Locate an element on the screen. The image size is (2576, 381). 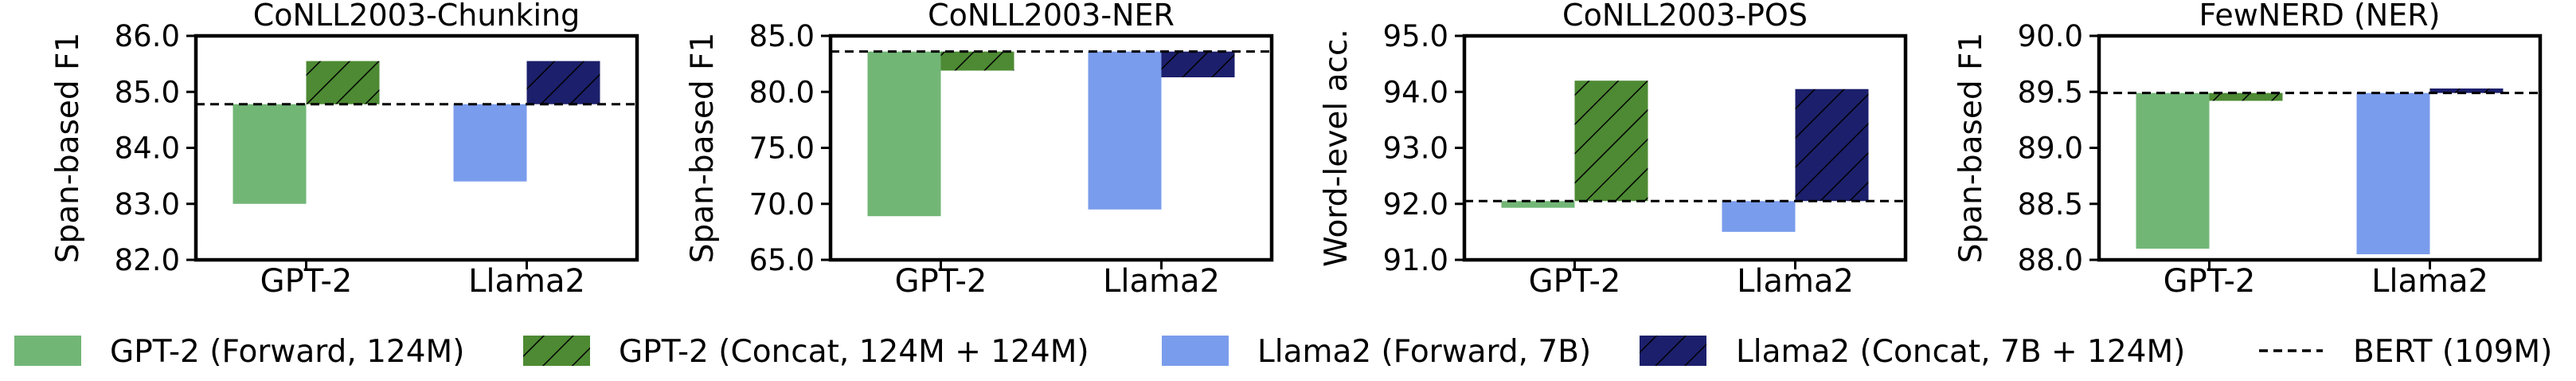
y-tick-label: 89.0 is located at coordinates (2050, 149).